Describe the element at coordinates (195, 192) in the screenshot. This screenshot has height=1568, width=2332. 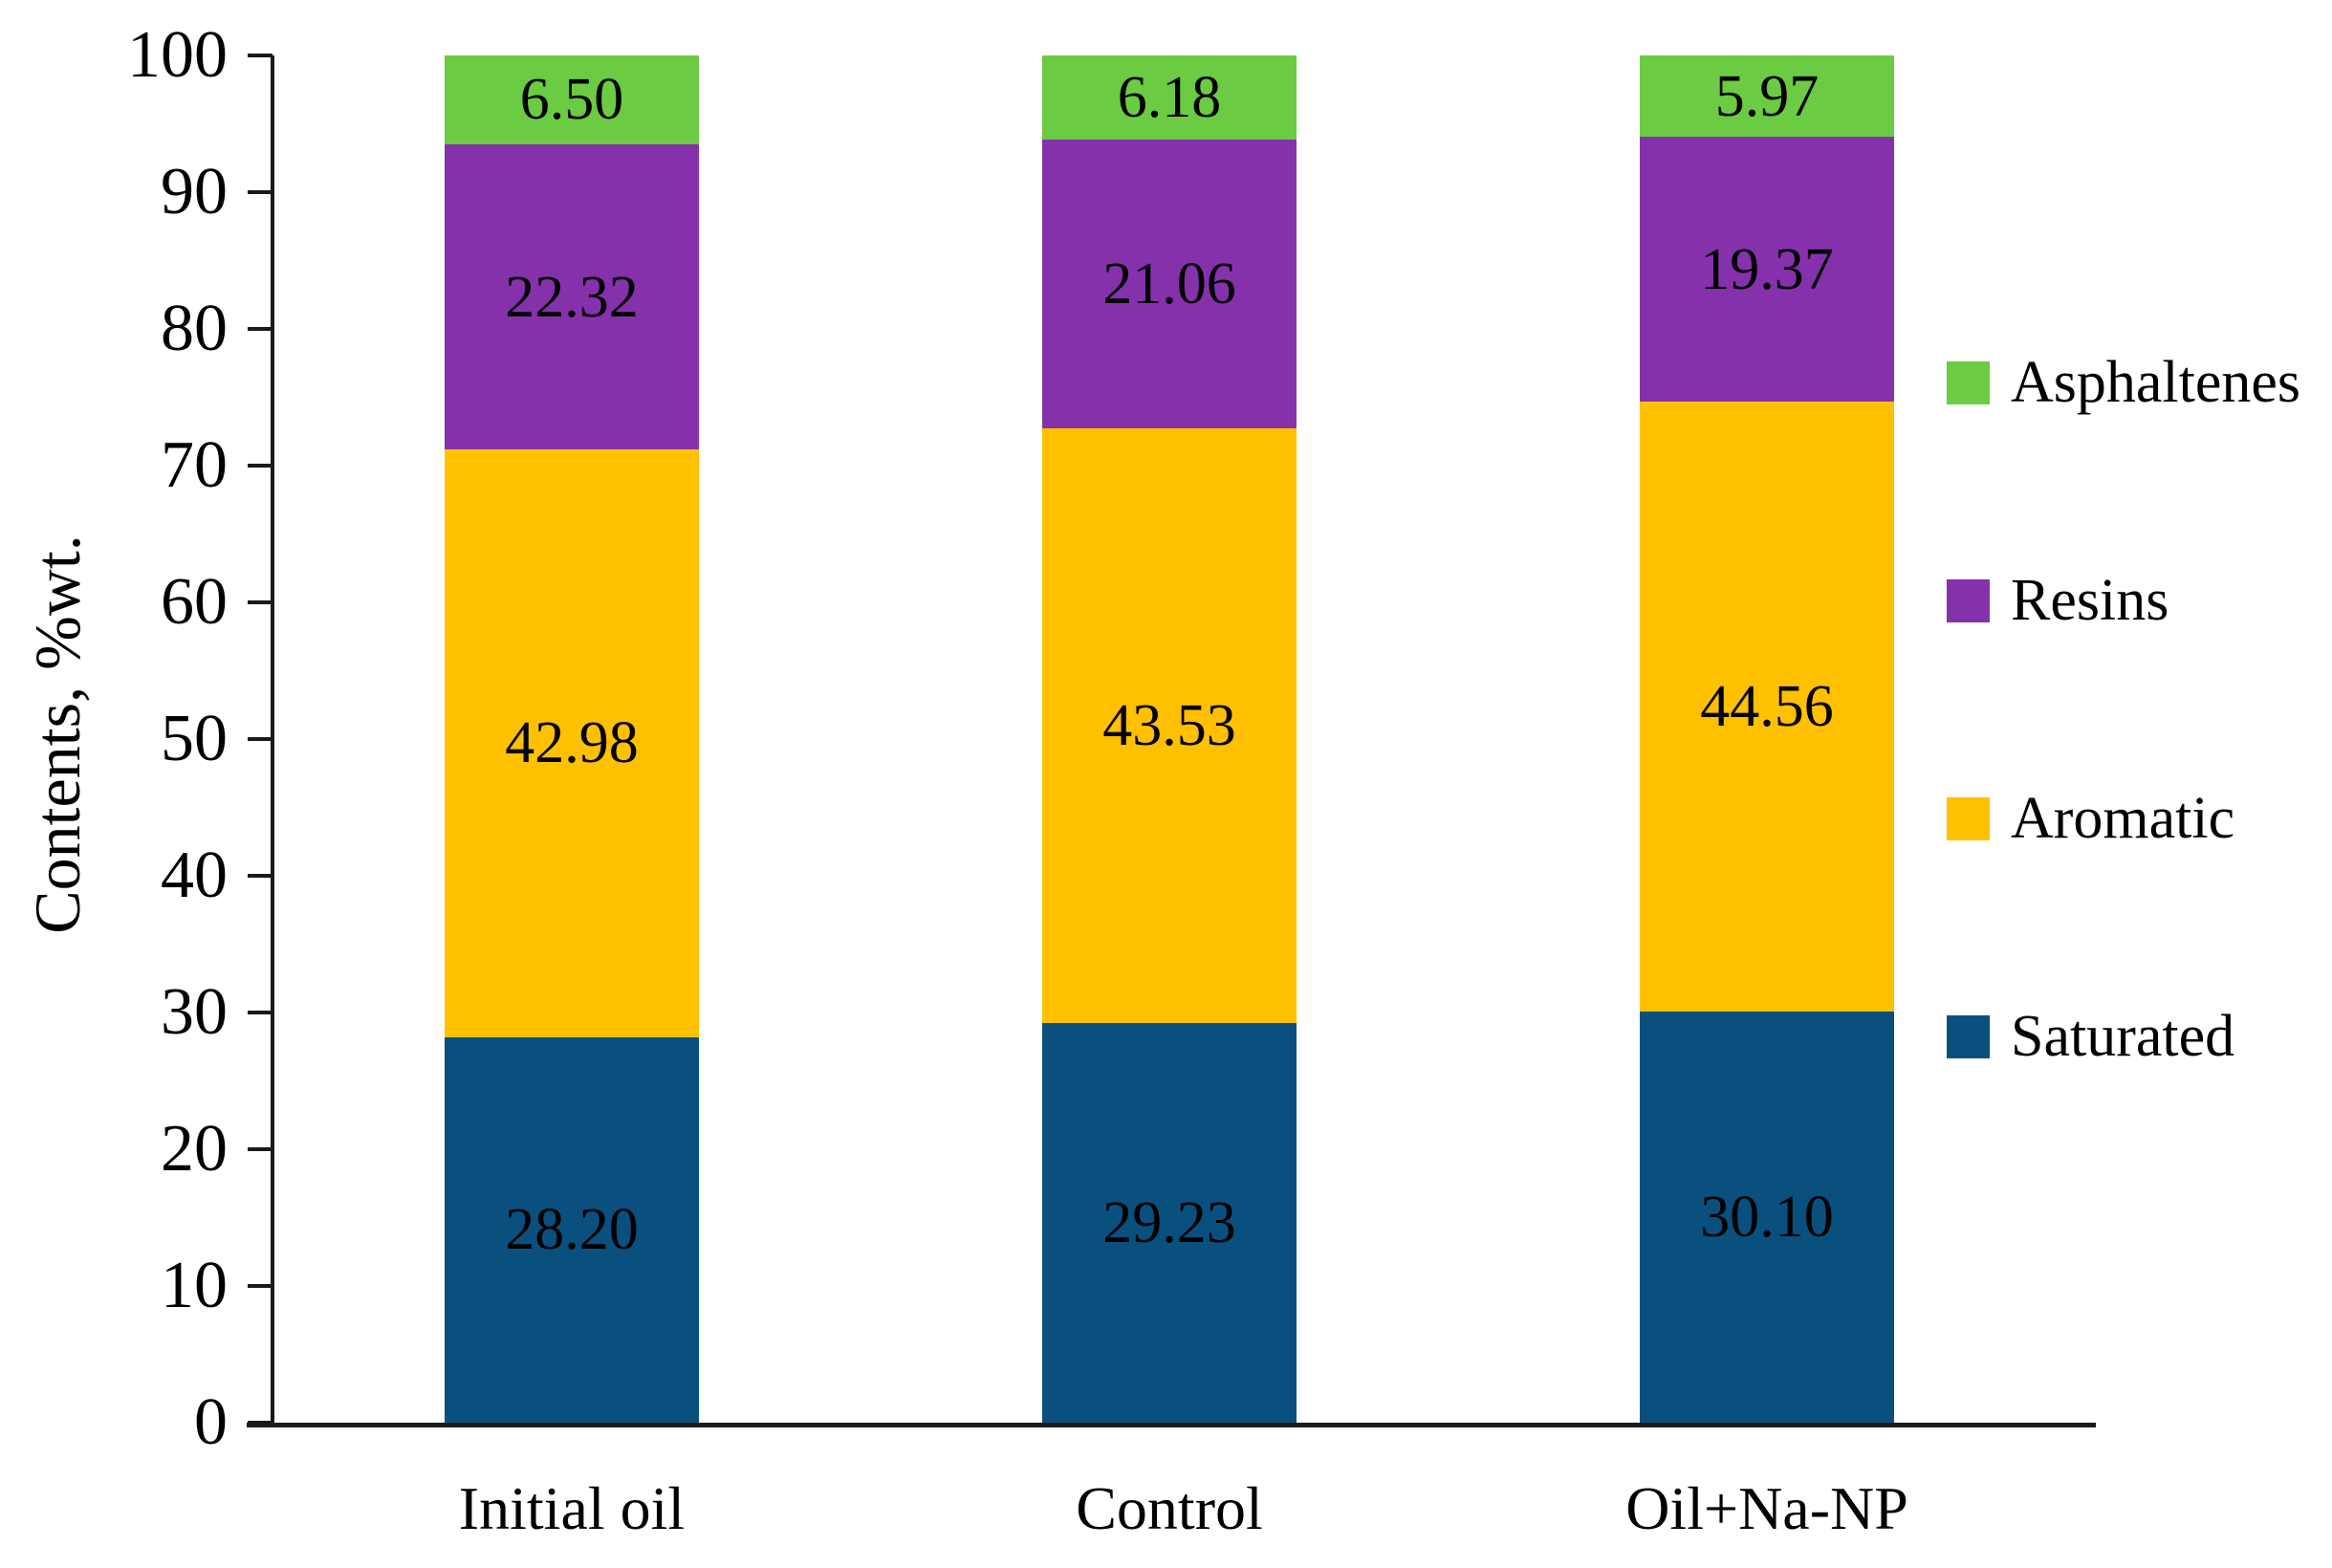
I see `y-tick-label: 90` at that location.